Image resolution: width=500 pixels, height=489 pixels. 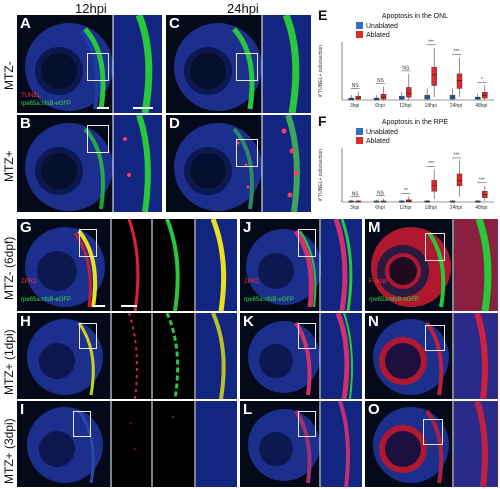 I want to click on micrograph-G, so click(x=127, y=265).